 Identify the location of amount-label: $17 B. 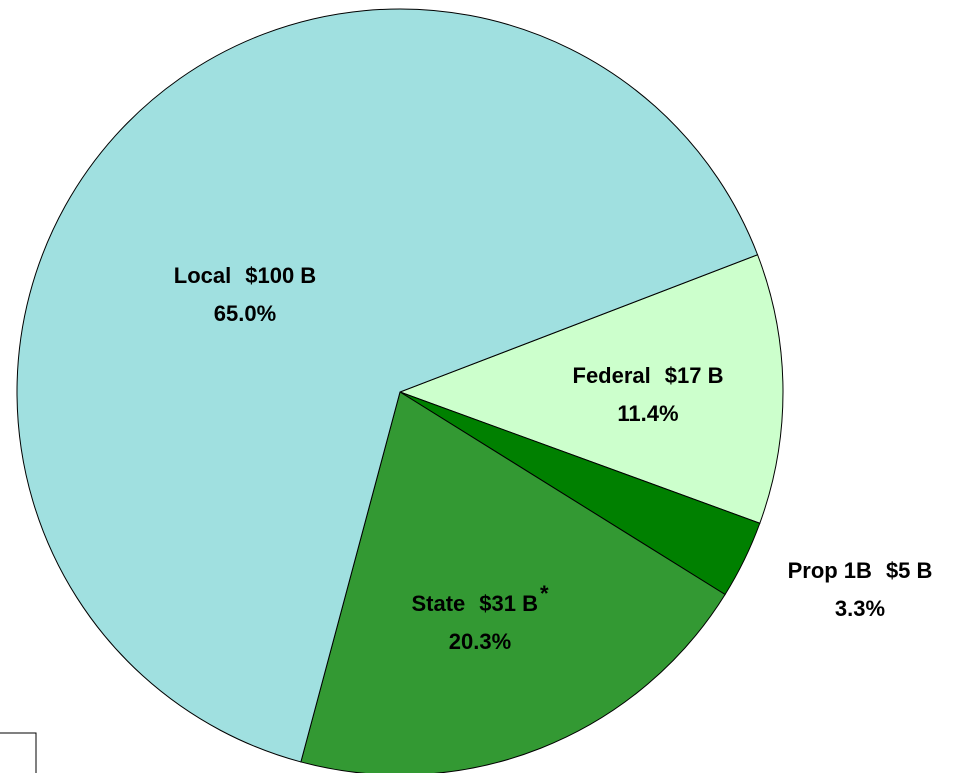
(694, 375).